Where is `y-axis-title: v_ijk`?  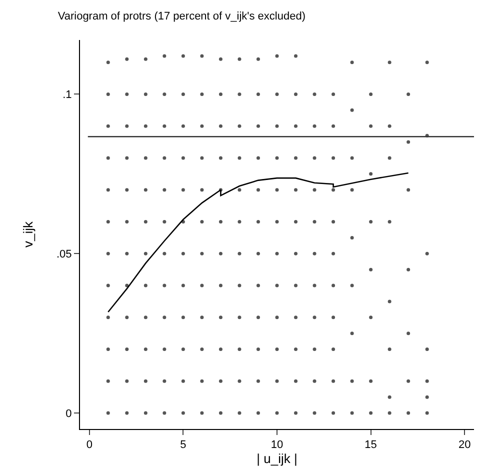 y-axis-title: v_ijk is located at coordinates (28, 234).